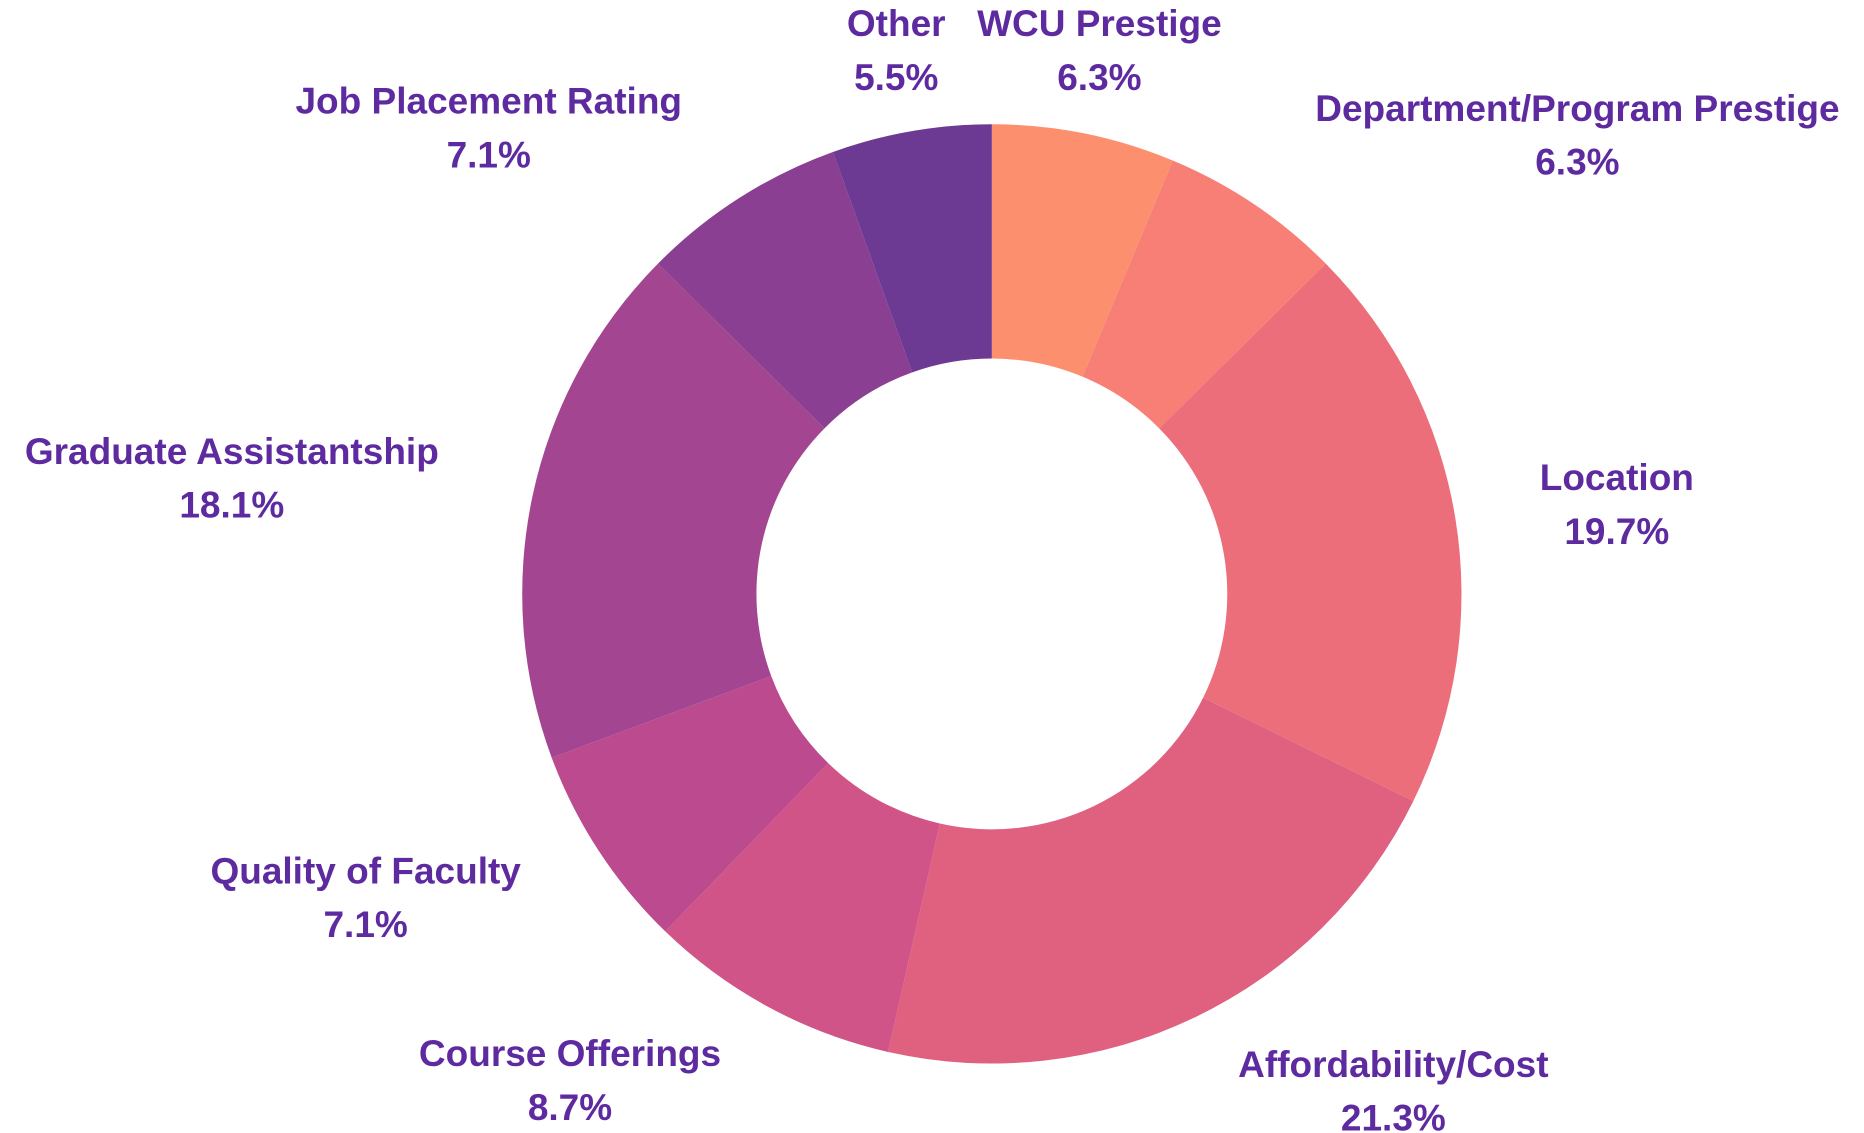 This screenshot has width=1864, height=1133. Describe the element at coordinates (488, 101) in the screenshot. I see `slice-label: Job Placement Rating` at that location.